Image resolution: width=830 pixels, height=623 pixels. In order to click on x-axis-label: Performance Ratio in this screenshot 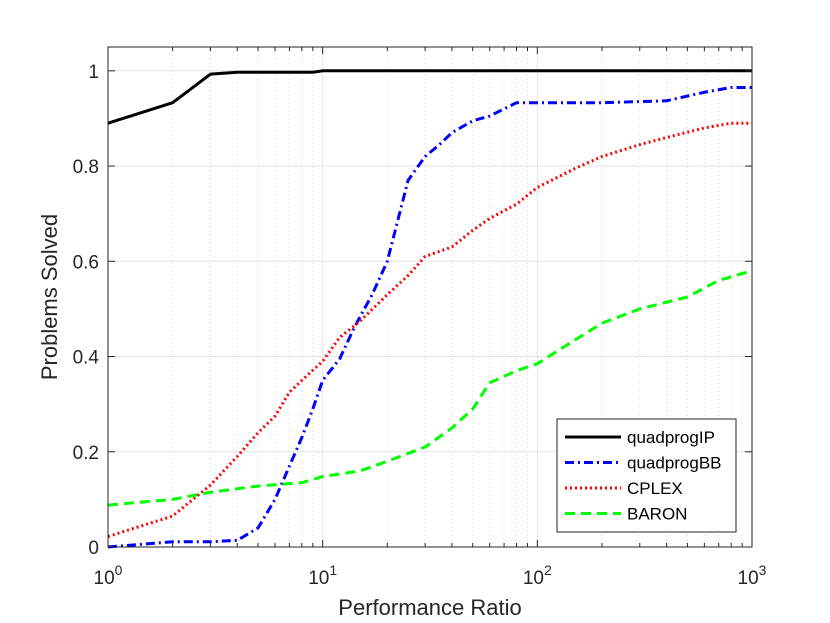, I will do `click(429, 607)`.